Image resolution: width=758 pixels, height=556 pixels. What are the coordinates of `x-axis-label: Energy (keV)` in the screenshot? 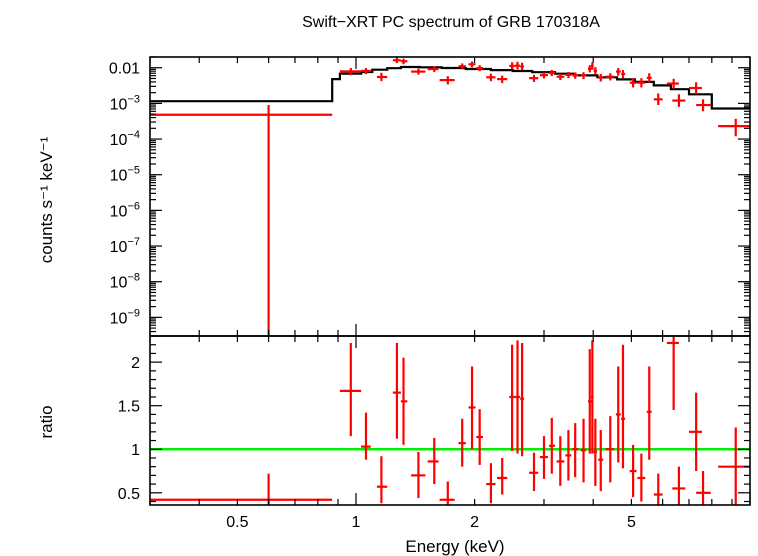 It's located at (454, 546).